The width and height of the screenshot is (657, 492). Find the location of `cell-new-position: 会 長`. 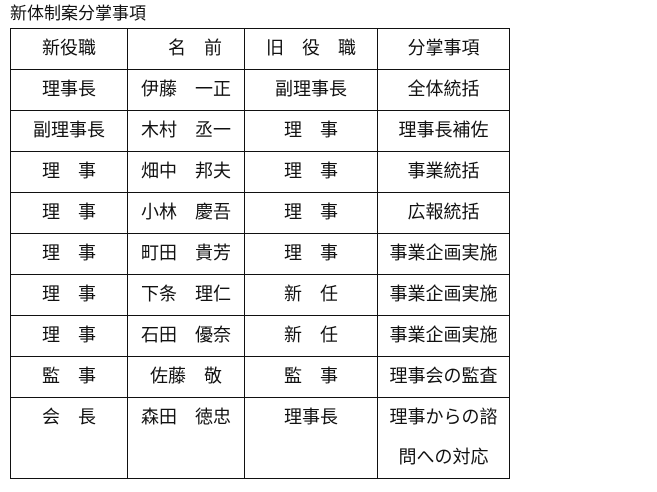

cell-new-position: 会 長 is located at coordinates (69, 438).